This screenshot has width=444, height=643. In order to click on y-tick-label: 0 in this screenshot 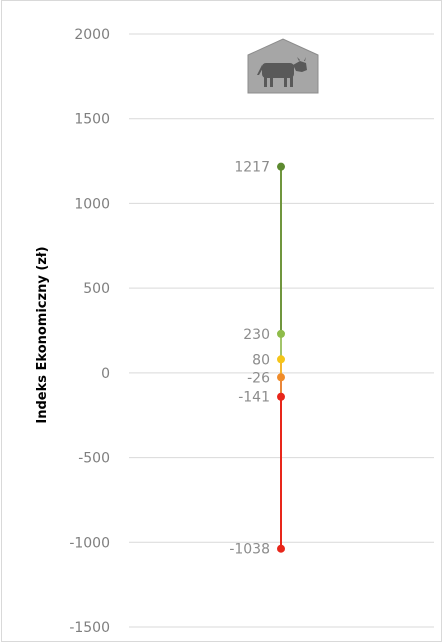, I will do `click(105, 374)`.